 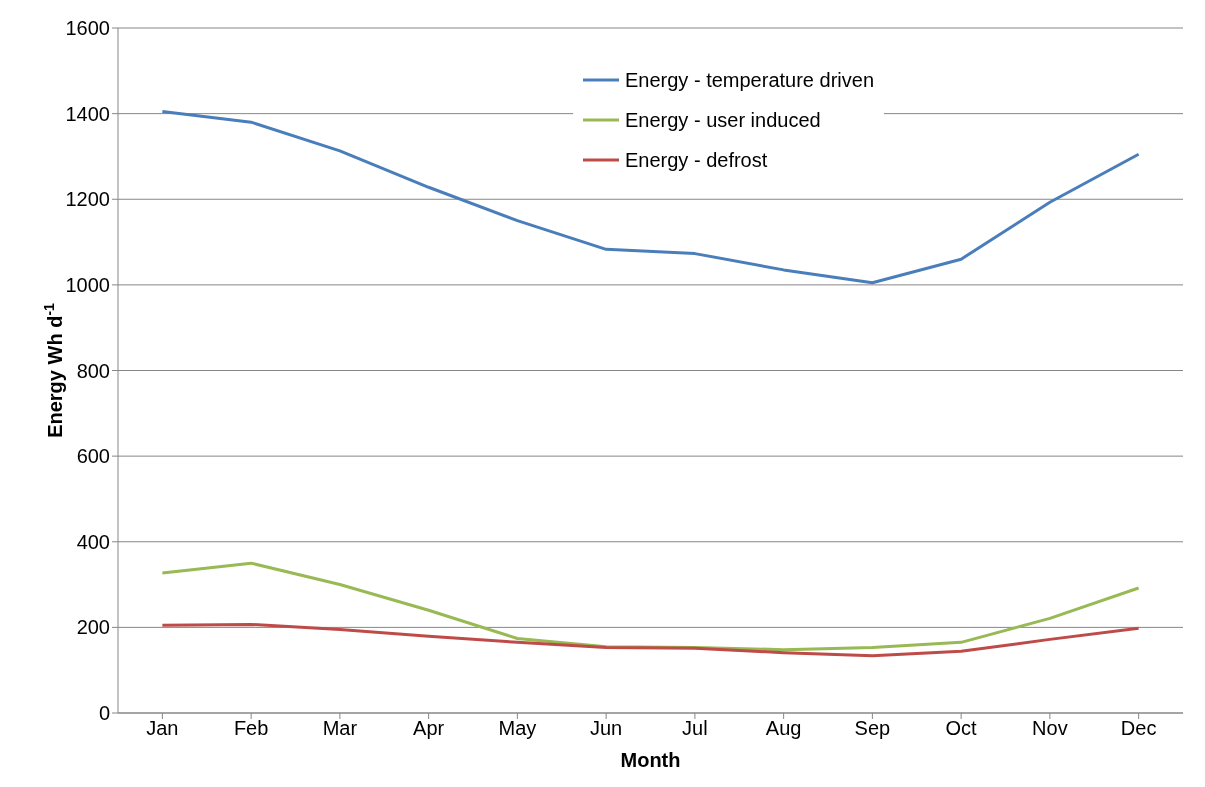 What do you see at coordinates (696, 160) in the screenshot?
I see `legend-label: Energy - defrost` at bounding box center [696, 160].